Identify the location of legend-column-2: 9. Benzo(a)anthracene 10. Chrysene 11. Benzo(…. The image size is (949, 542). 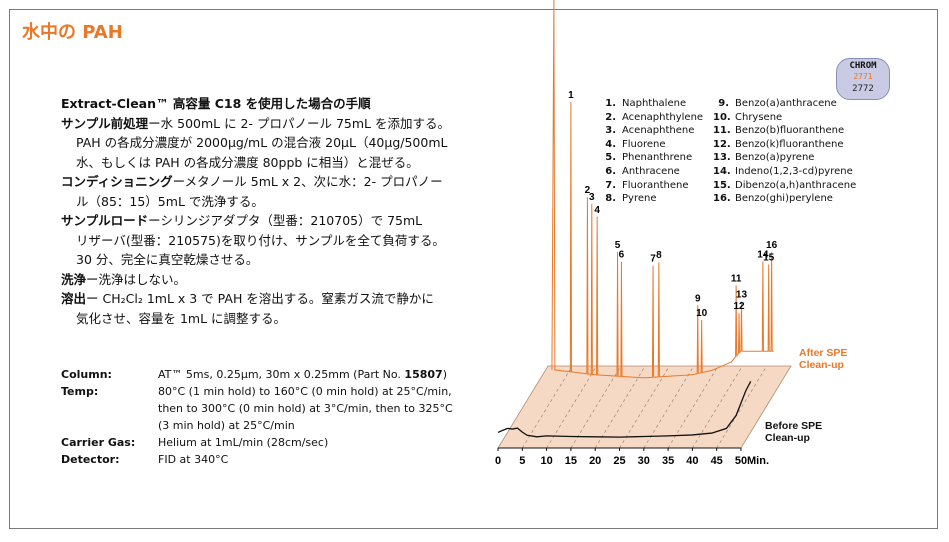
(793, 151).